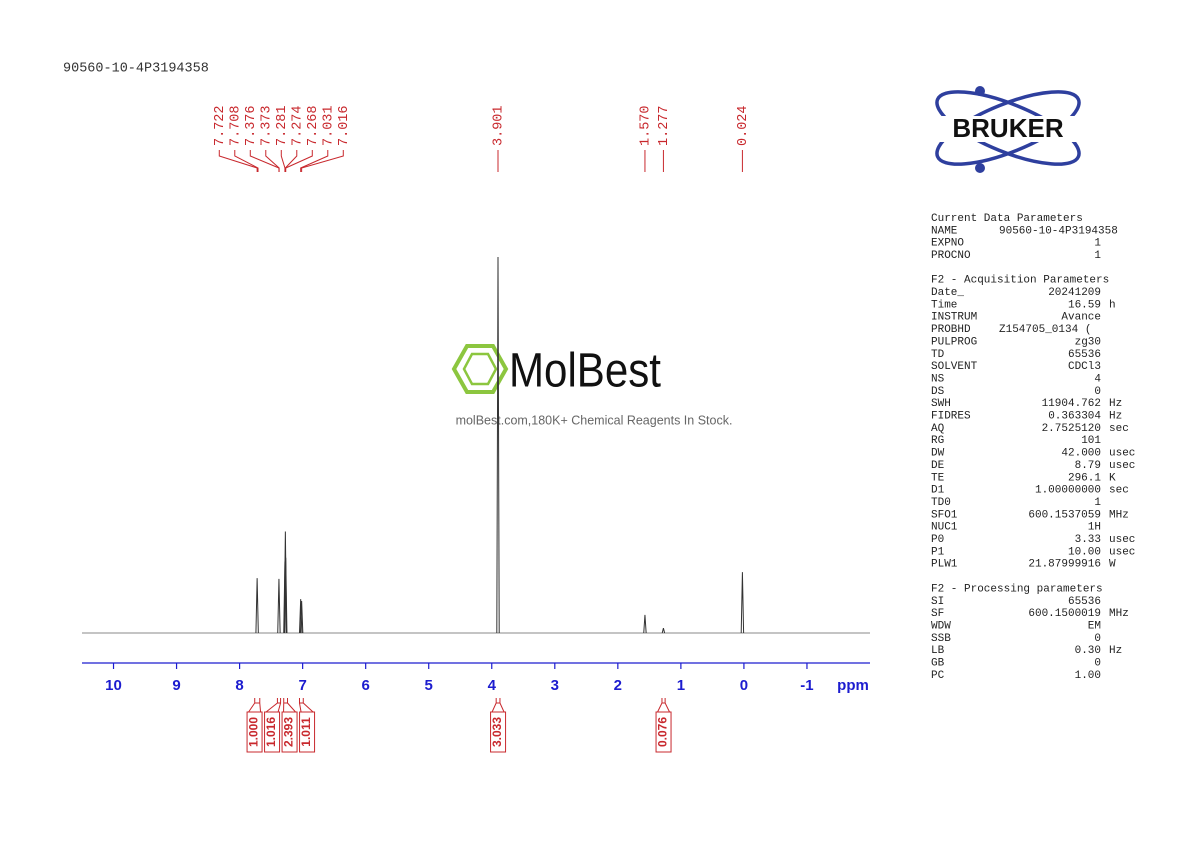 The height and width of the screenshot is (842, 1190). I want to click on param-value: 0, so click(1097, 639).